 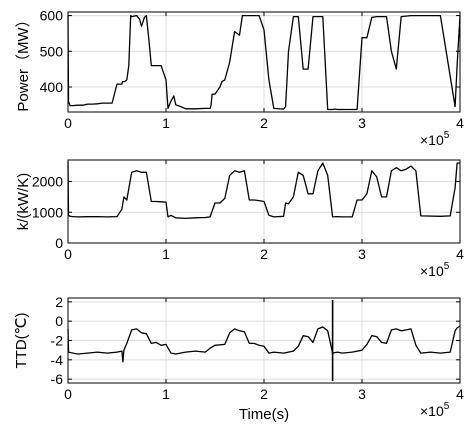 What do you see at coordinates (52, 87) in the screenshot?
I see `y-tick-label: 400` at bounding box center [52, 87].